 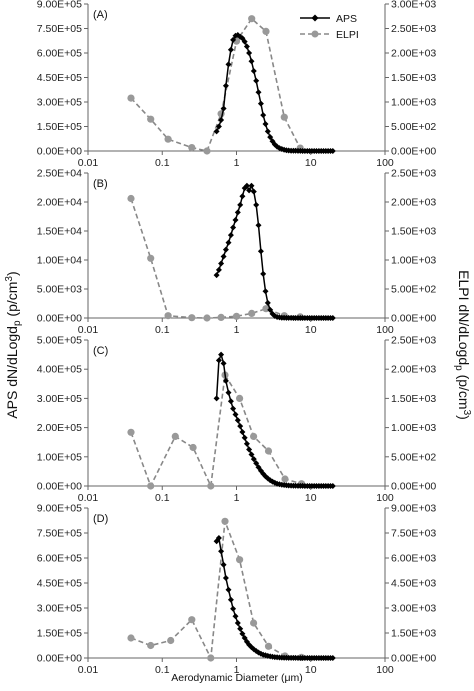 I want to click on legend-elpi-marker, so click(x=315, y=34).